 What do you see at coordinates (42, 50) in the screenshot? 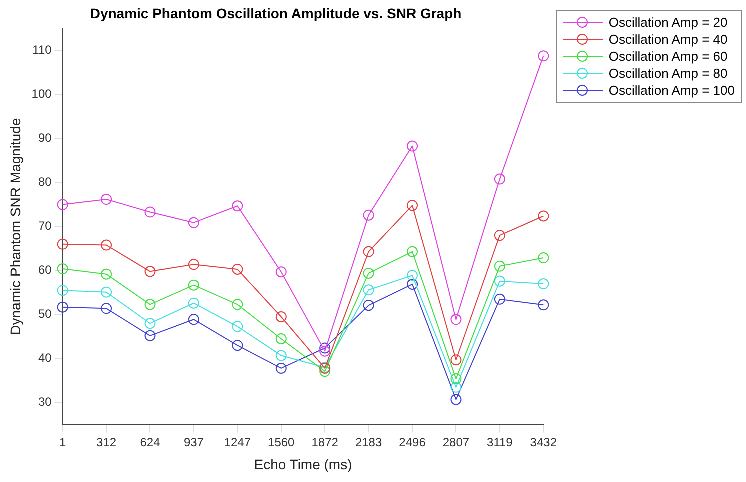
I see `y-tick-label: 110` at bounding box center [42, 50].